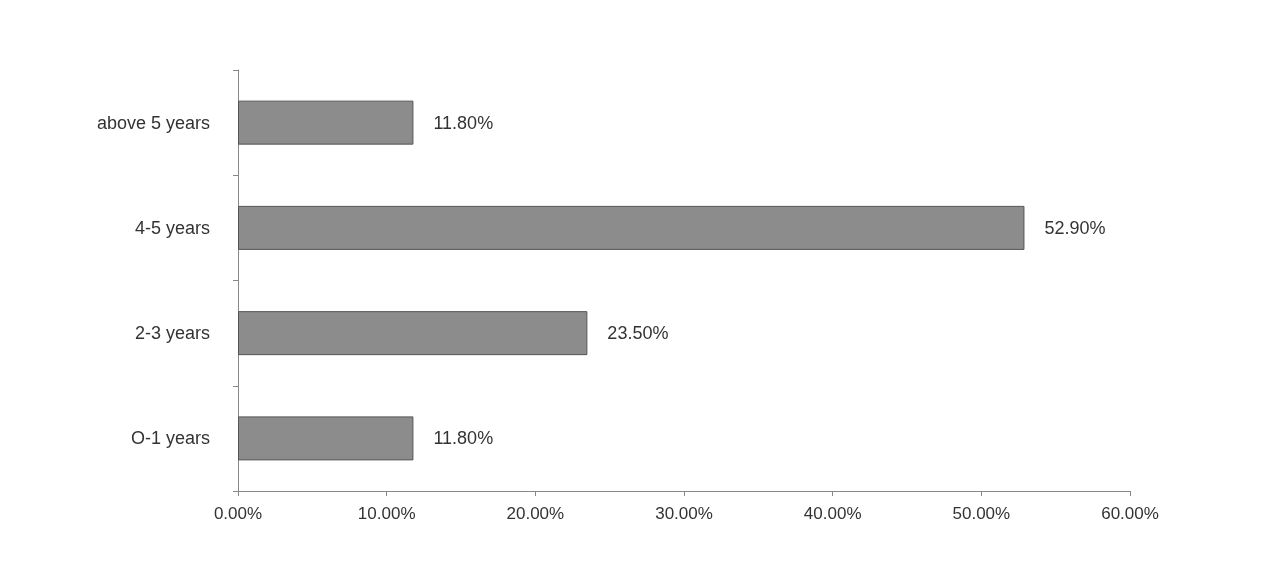 This screenshot has width=1265, height=579. What do you see at coordinates (684, 513) in the screenshot?
I see `x-tick-label: 30.00%` at bounding box center [684, 513].